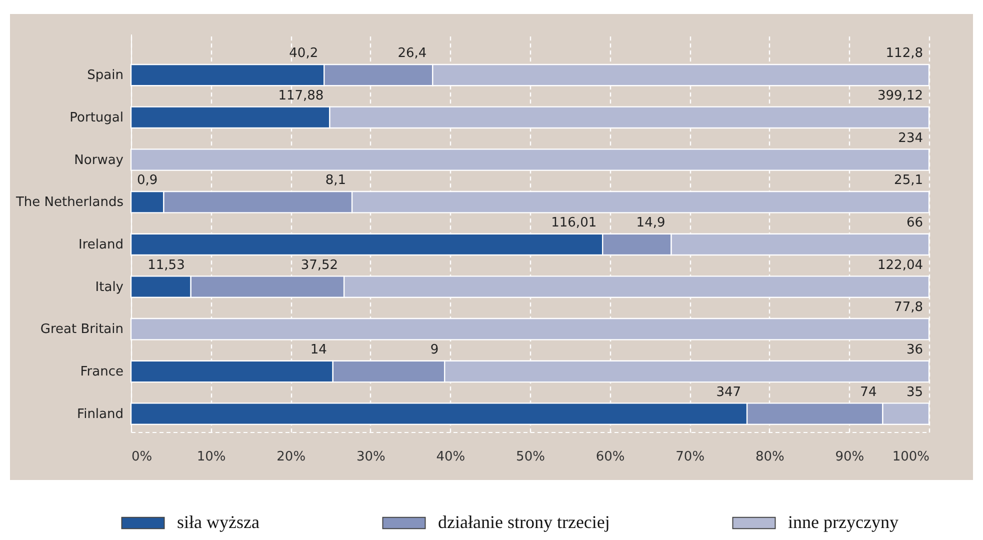  Describe the element at coordinates (574, 222) in the screenshot. I see `annotation: 116,01` at that location.